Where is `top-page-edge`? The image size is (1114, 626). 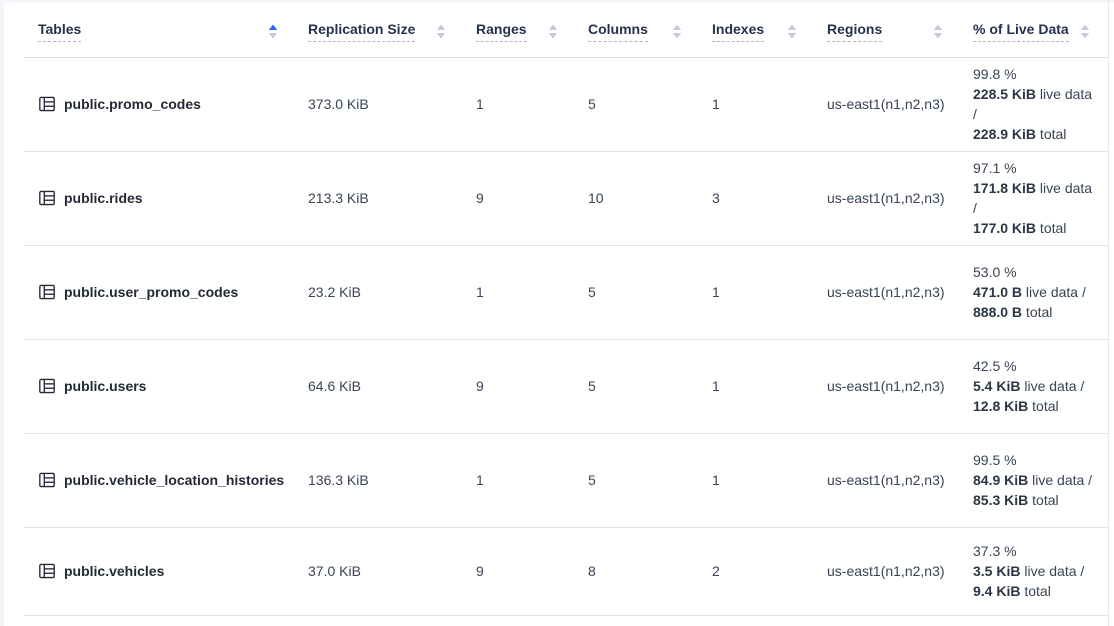 top-page-edge is located at coordinates (557, 1).